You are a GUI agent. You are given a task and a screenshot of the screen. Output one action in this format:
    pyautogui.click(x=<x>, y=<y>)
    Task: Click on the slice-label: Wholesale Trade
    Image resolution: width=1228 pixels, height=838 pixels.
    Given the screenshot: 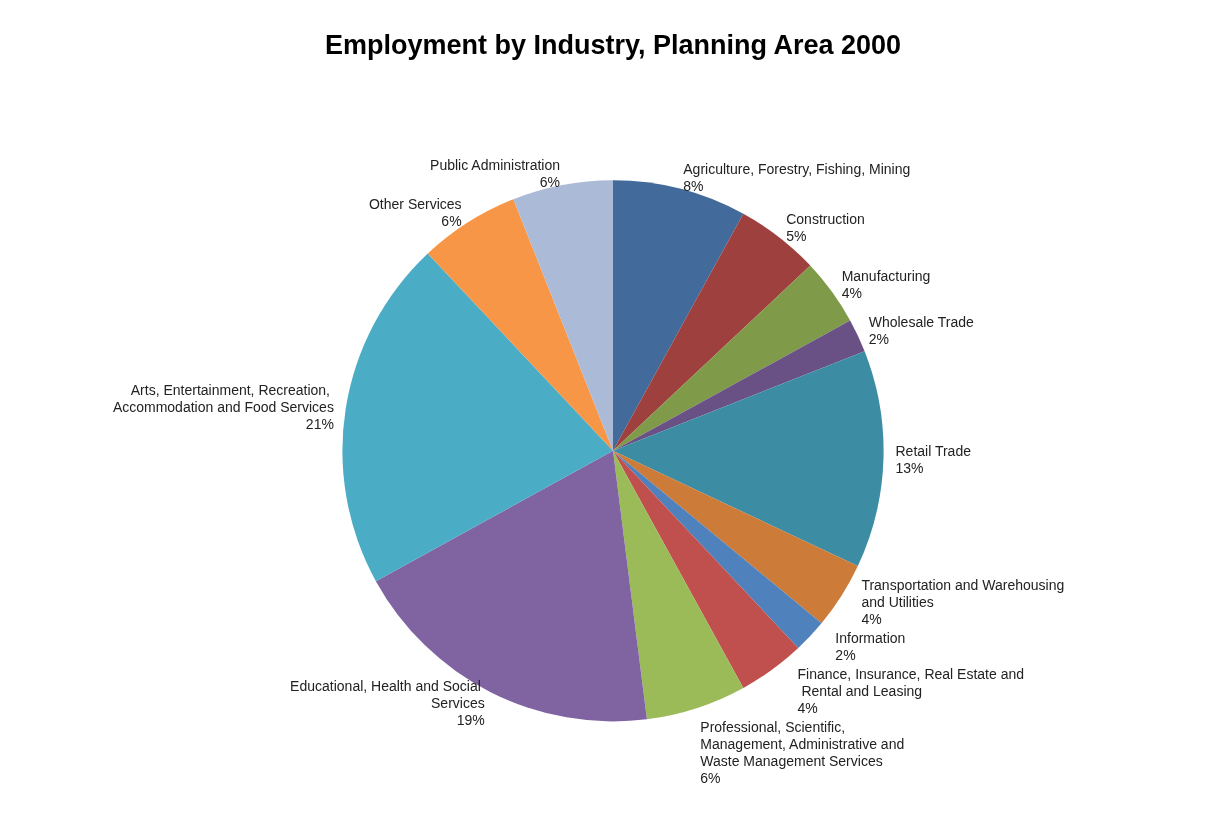 What is the action you would take?
    pyautogui.click(x=921, y=321)
    